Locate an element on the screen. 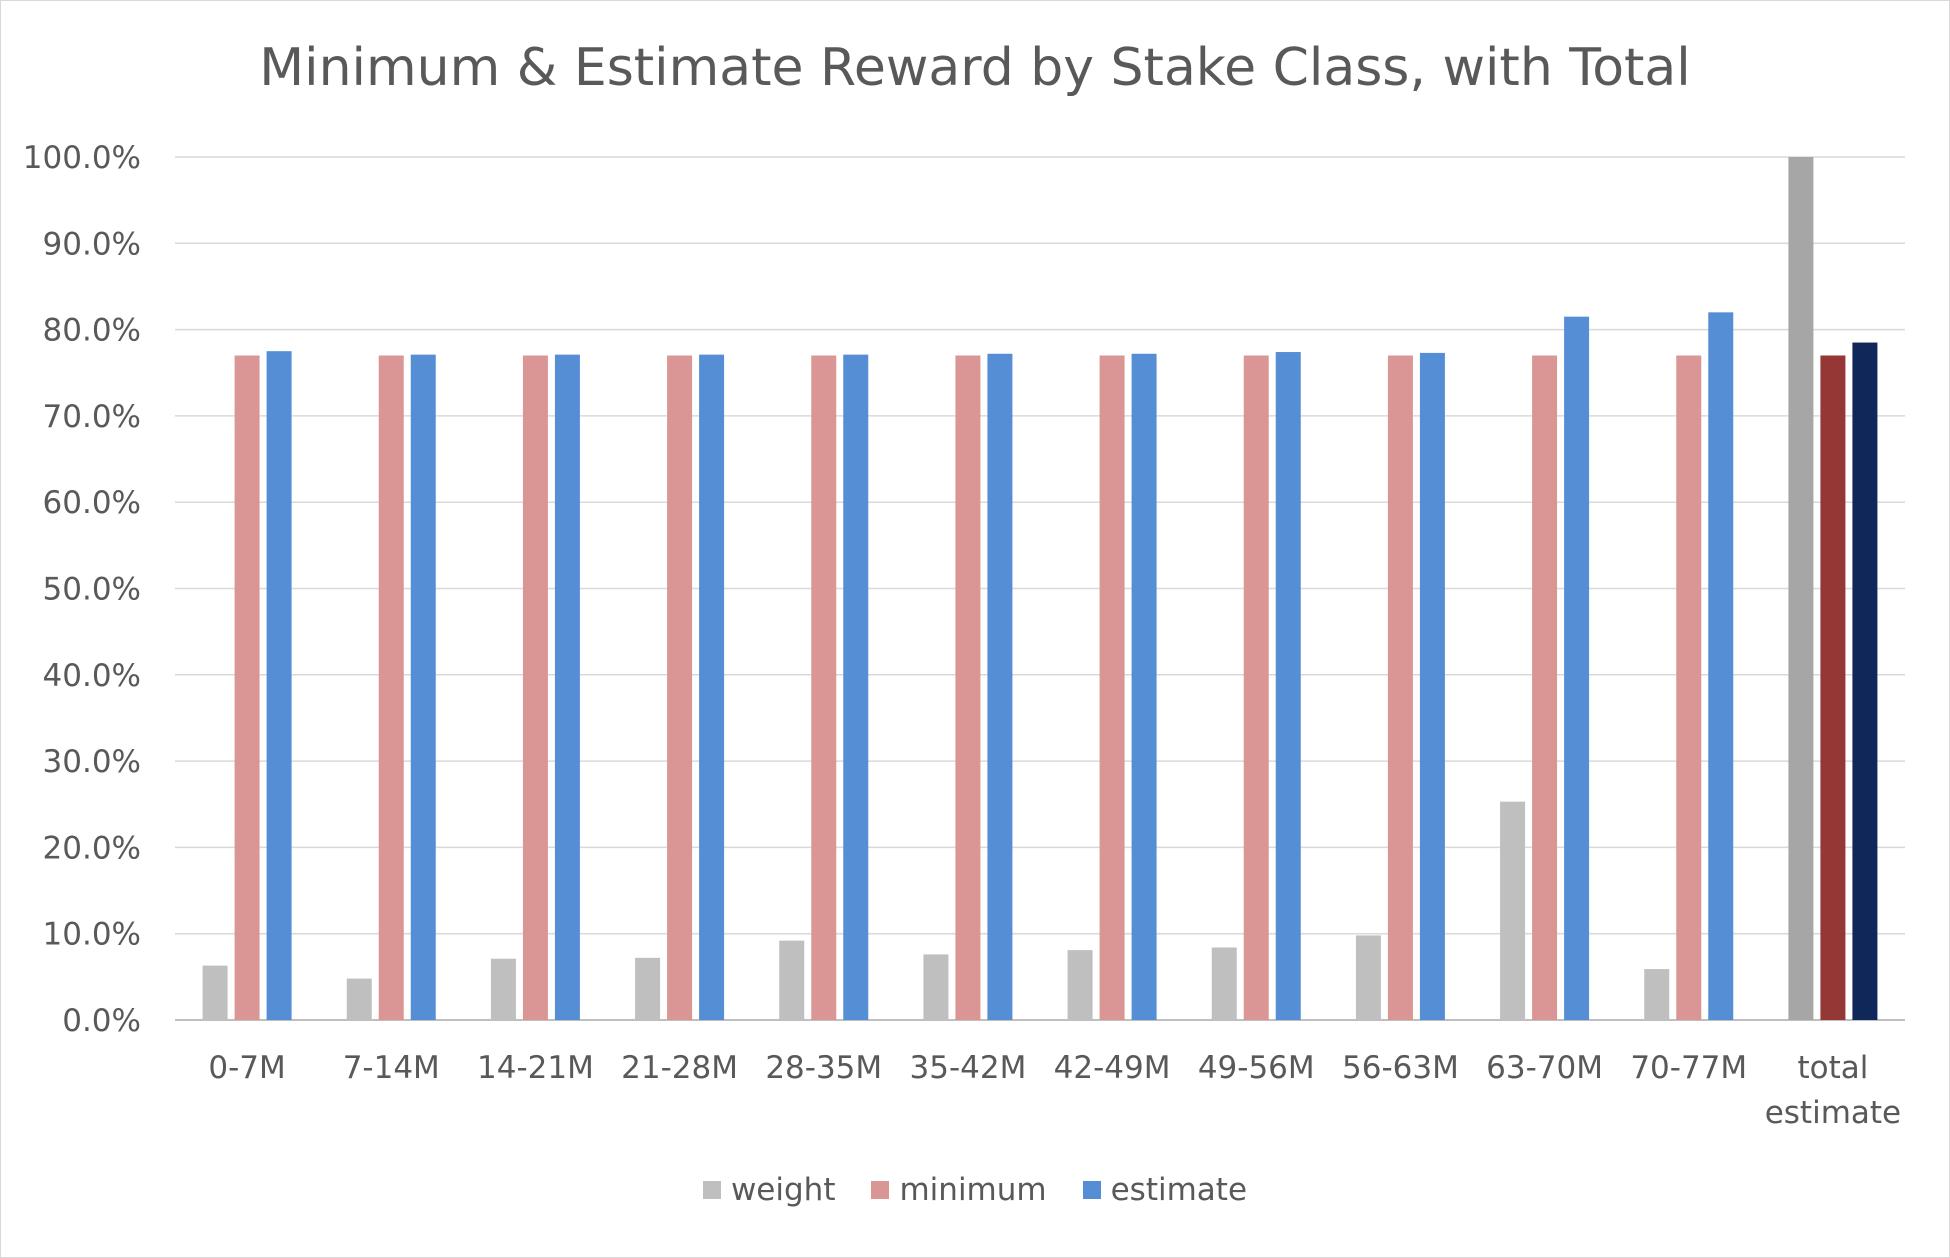 This screenshot has width=1950, height=1258. x-tick-label: 7-14M is located at coordinates (391, 1068).